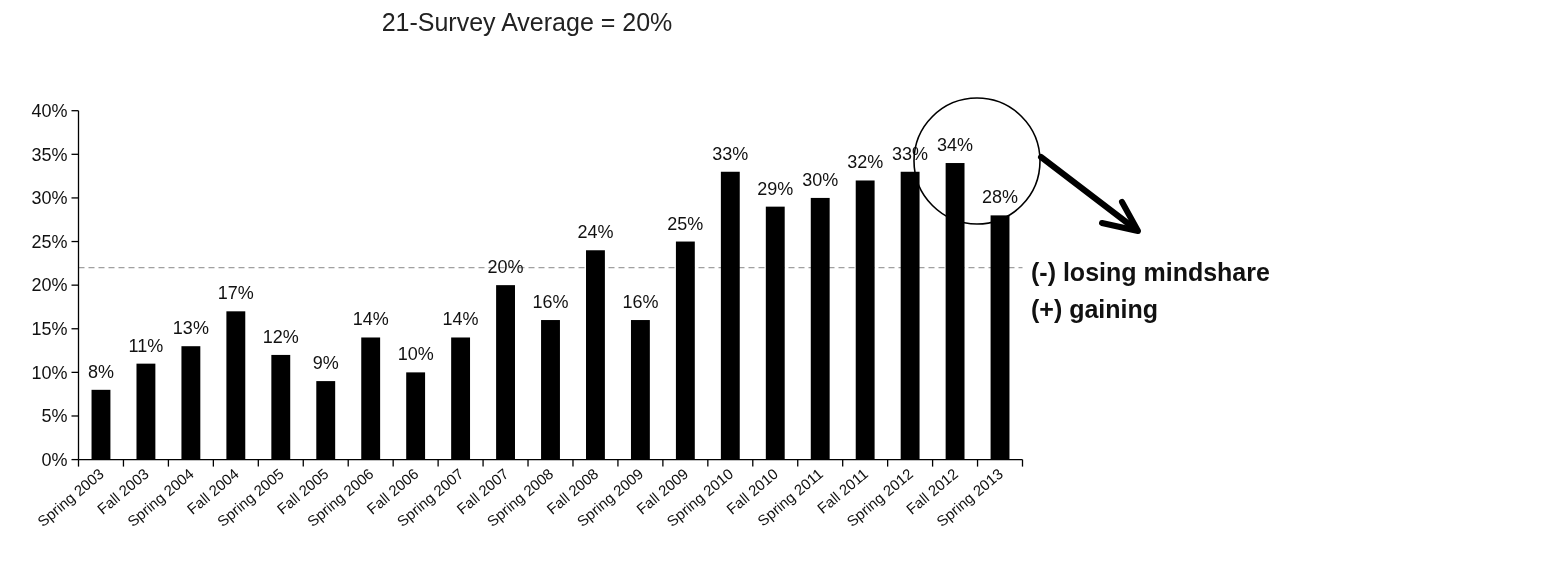  Describe the element at coordinates (685, 223) in the screenshot. I see `data-label: 25%` at that location.